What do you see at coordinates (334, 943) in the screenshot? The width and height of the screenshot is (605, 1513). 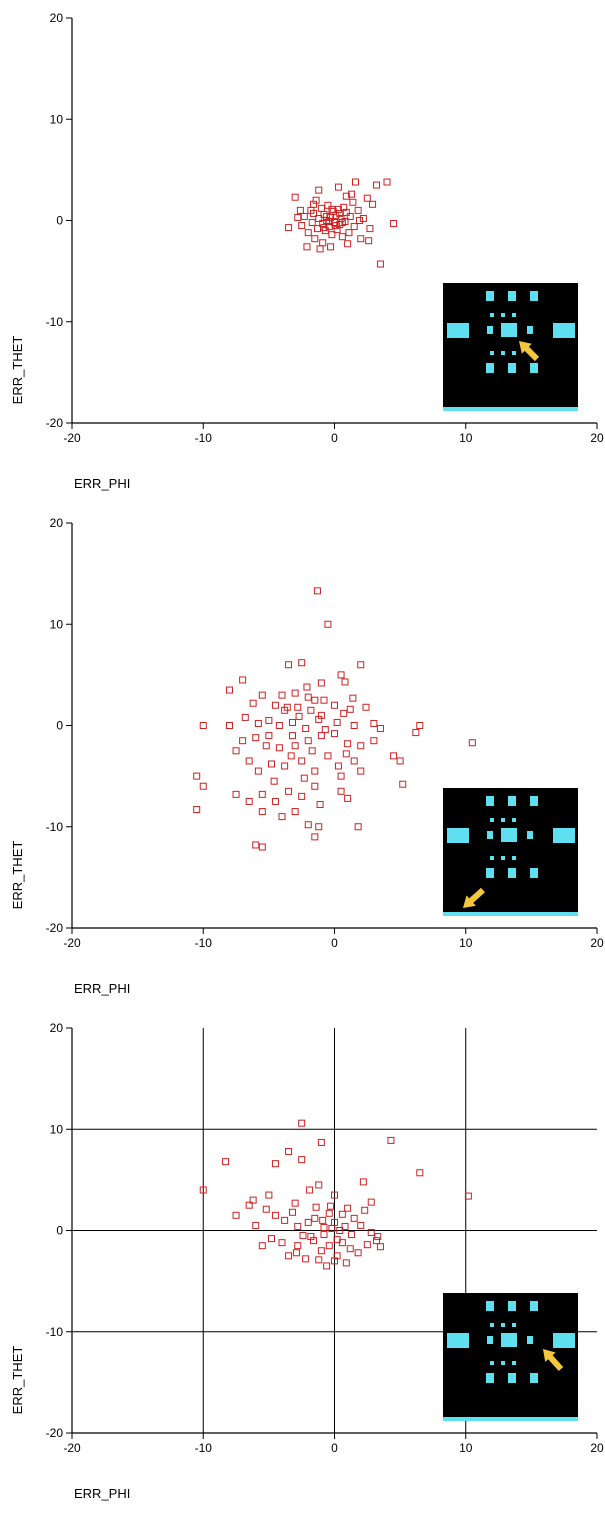 I see `x-tick-label: 0` at bounding box center [334, 943].